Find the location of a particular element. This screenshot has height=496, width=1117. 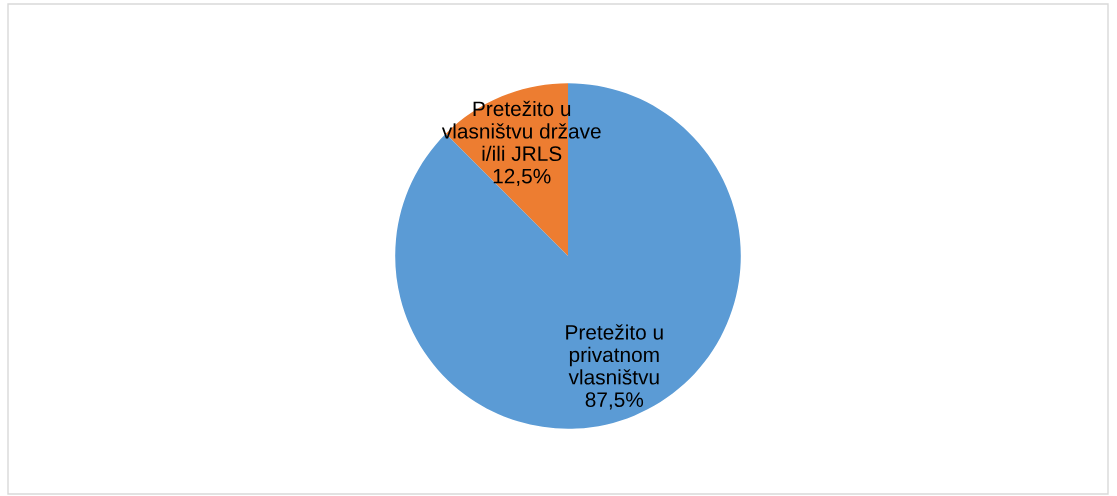

data-label: 87,5% is located at coordinates (614, 401).